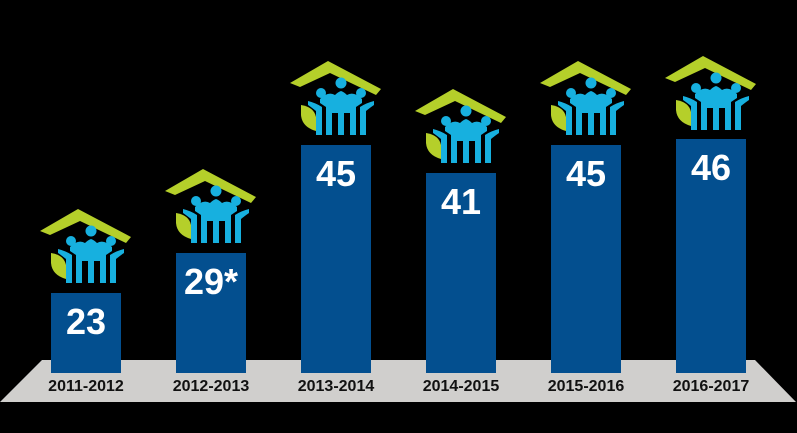  What do you see at coordinates (586, 259) in the screenshot?
I see `bar-2015-2016: 45` at bounding box center [586, 259].